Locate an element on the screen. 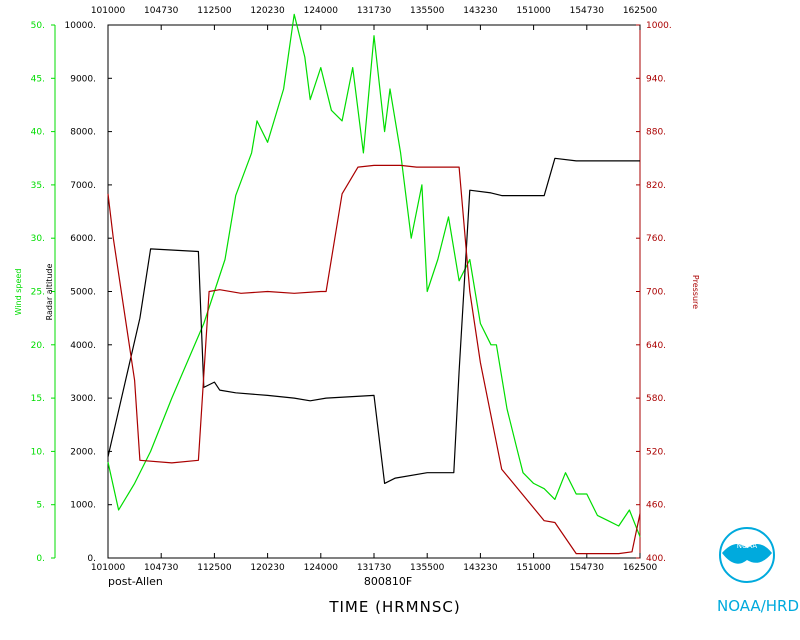  noaa-logo-ring is located at coordinates (747, 555).